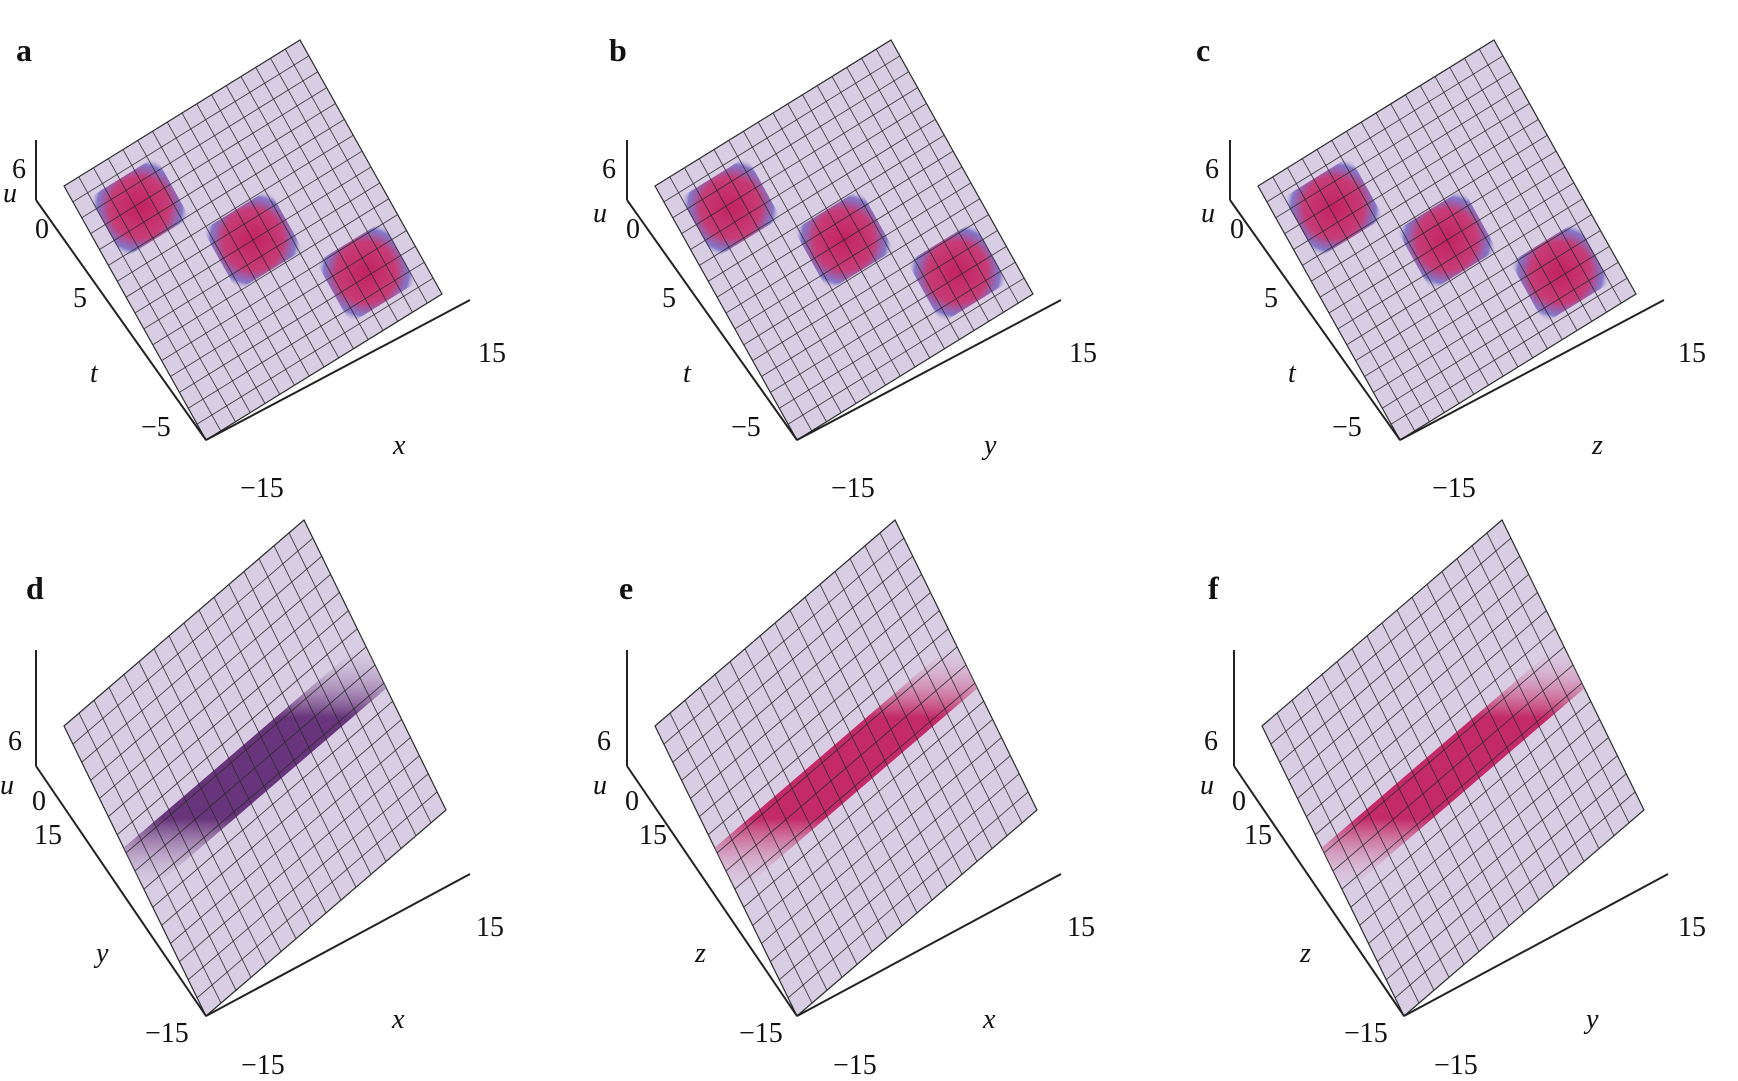 The image size is (1738, 1081). Describe the element at coordinates (24, 50) in the screenshot. I see `panel-label-a: a` at that location.